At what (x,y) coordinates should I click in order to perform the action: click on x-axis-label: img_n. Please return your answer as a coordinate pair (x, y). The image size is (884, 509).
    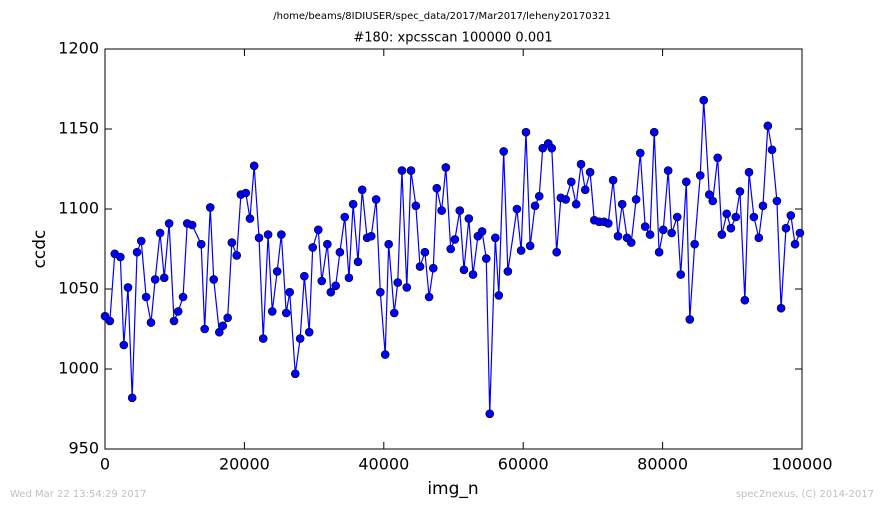
    Looking at the image, I should click on (452, 489).